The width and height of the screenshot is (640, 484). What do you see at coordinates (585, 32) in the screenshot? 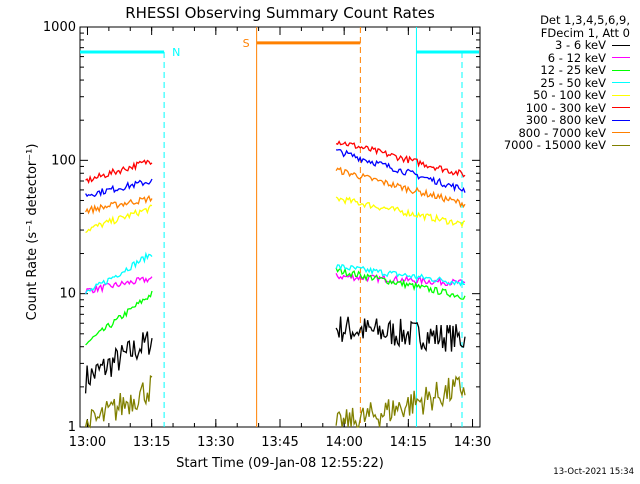
I see `legend-header-decimation: FDecim 1, Att 0` at bounding box center [585, 32].